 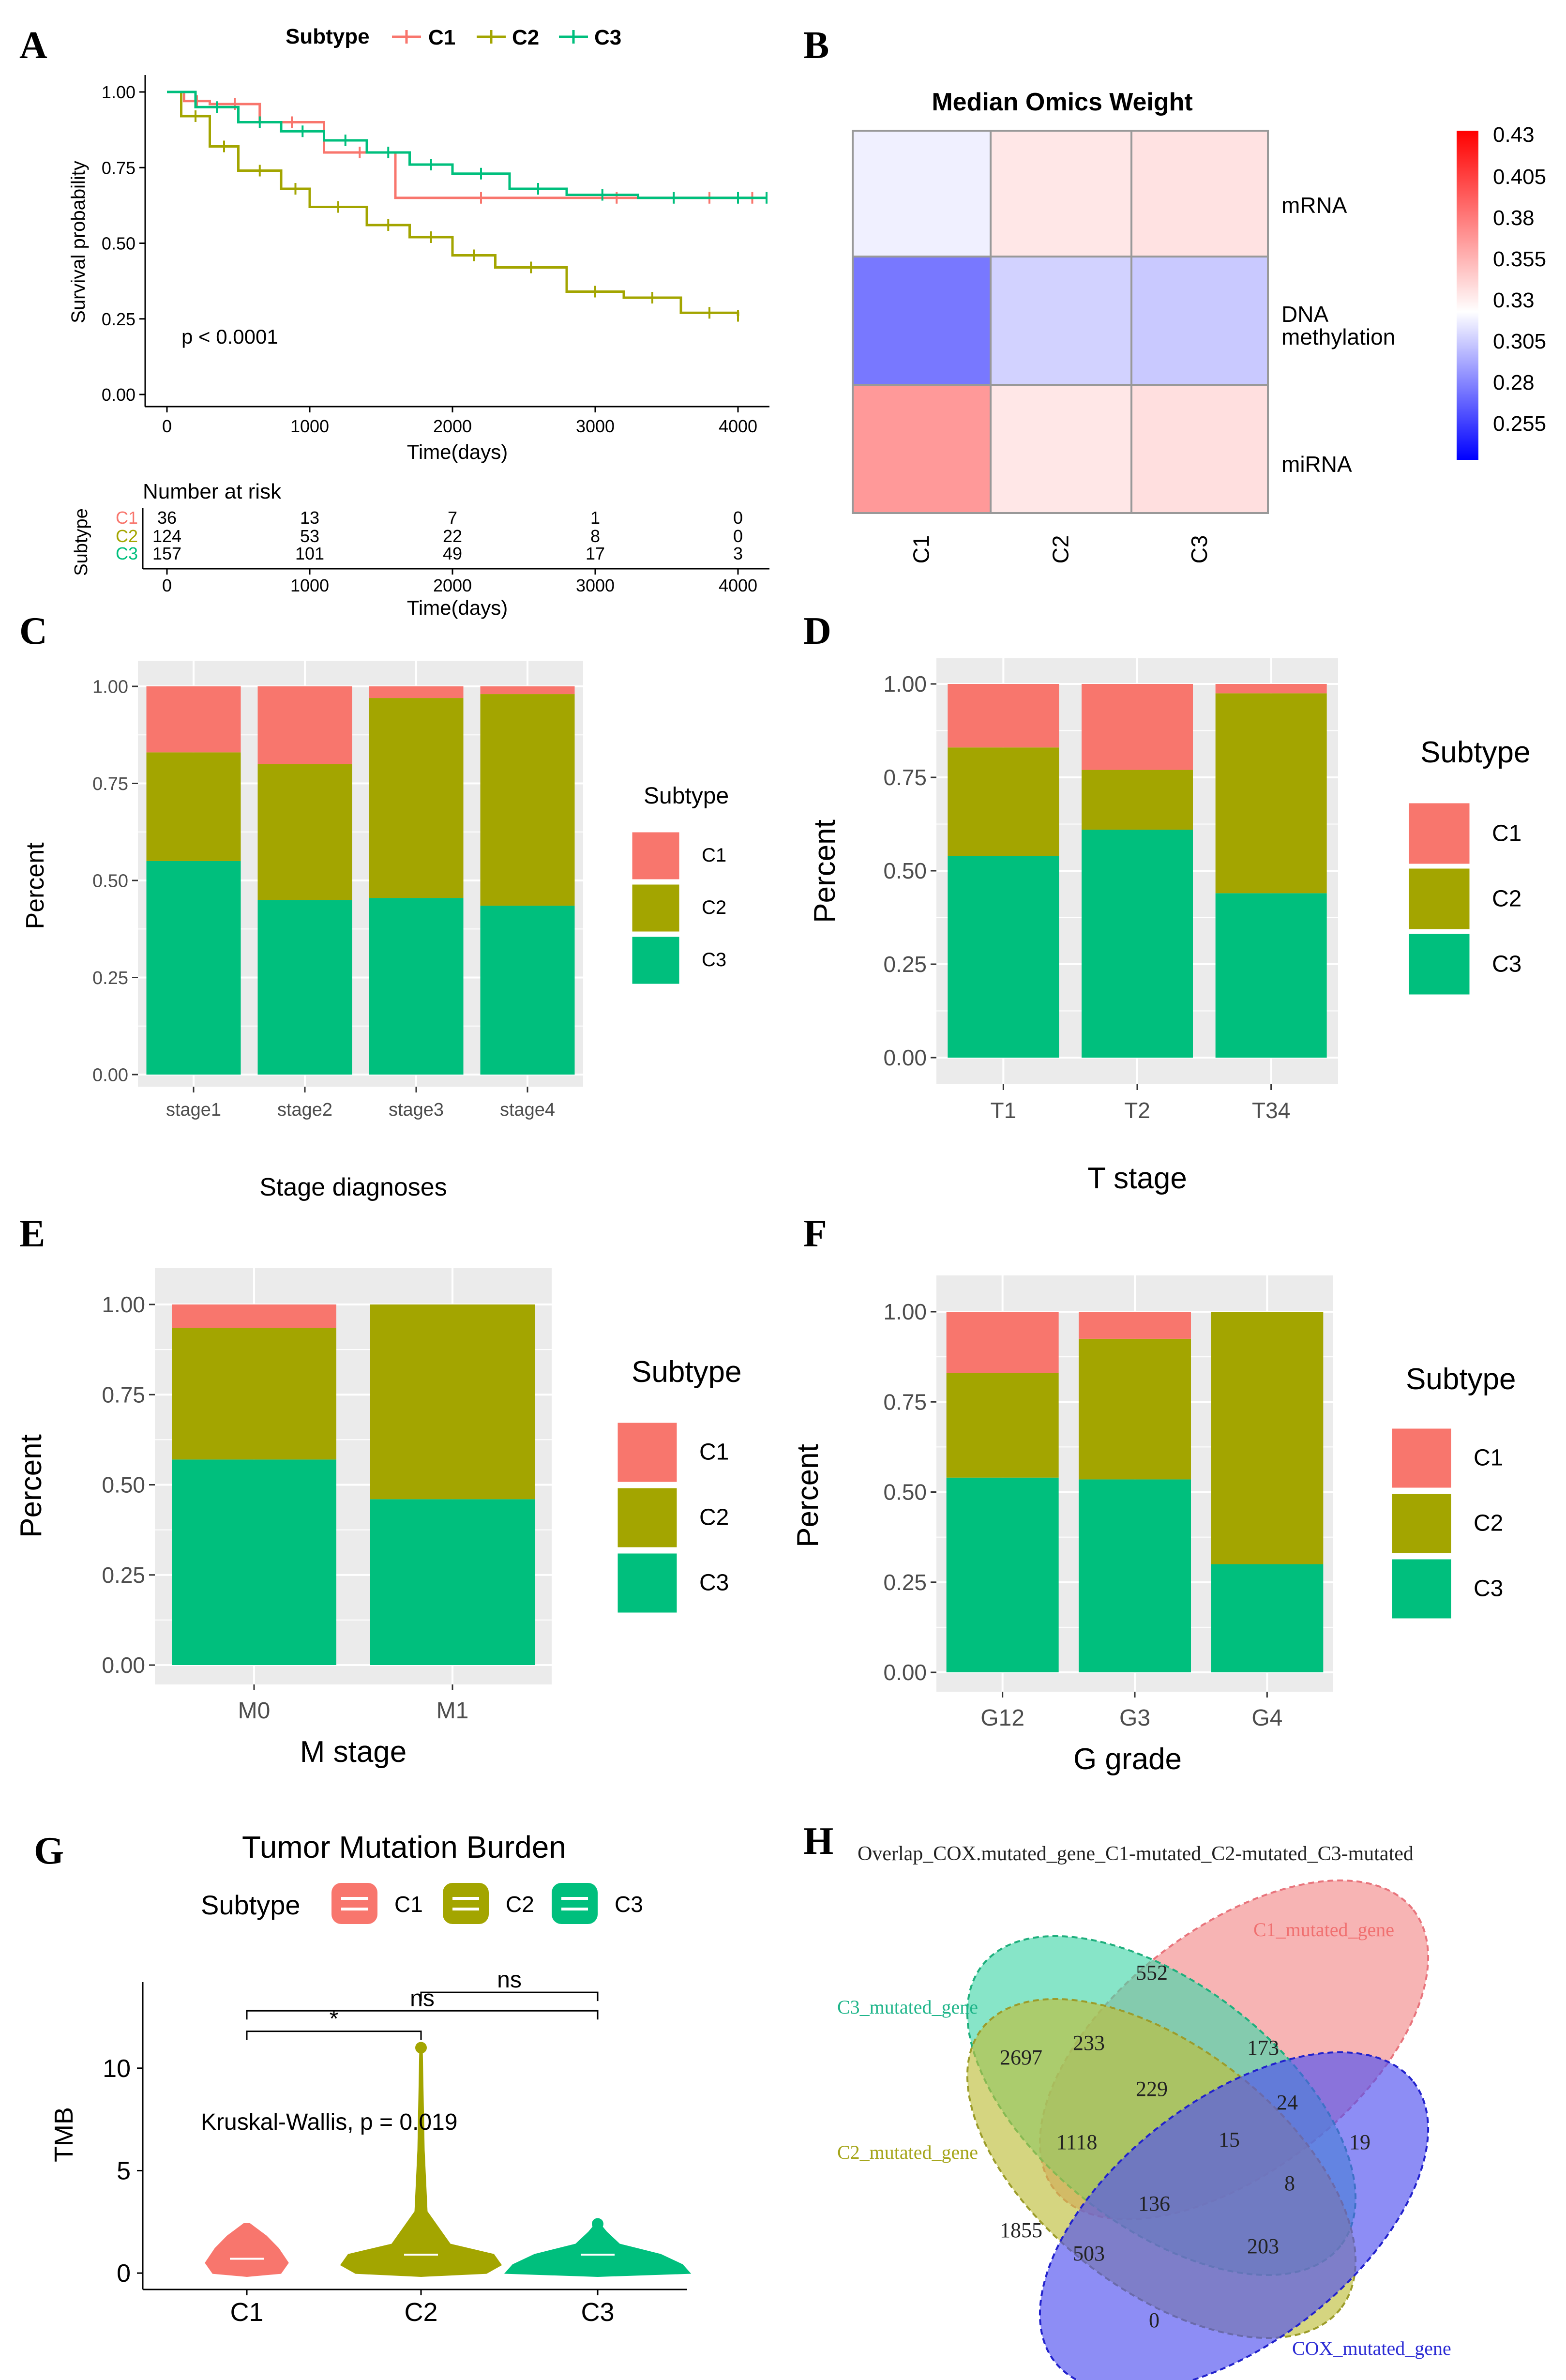 I want to click on tmb-legend-title: Subtype, so click(x=251, y=1905).